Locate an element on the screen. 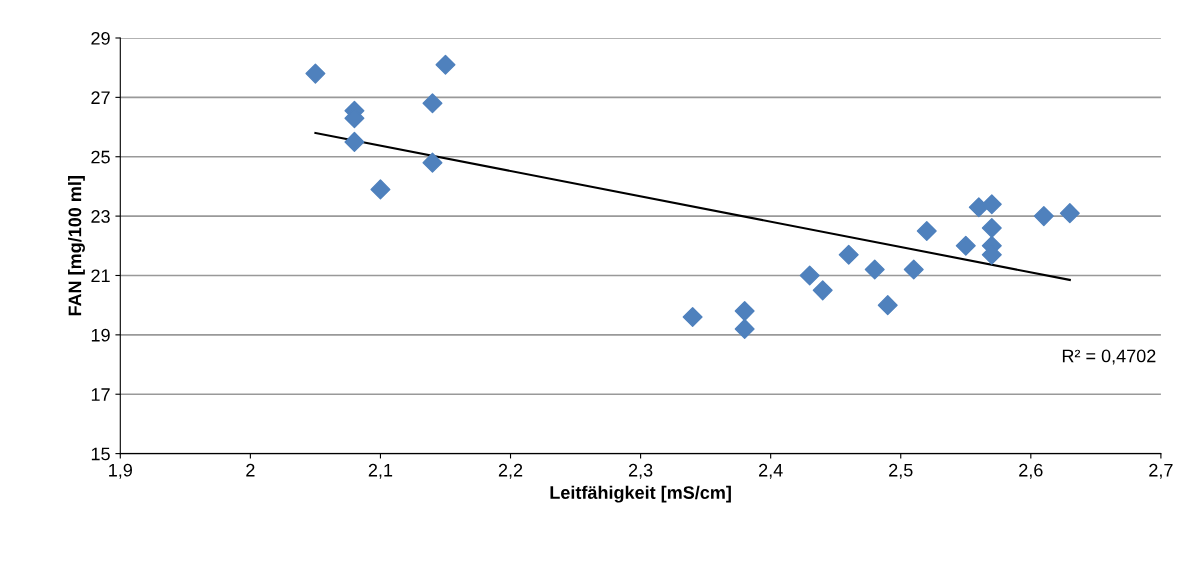 The height and width of the screenshot is (567, 1203). annotation: R² = 0,4702 is located at coordinates (1109, 357).